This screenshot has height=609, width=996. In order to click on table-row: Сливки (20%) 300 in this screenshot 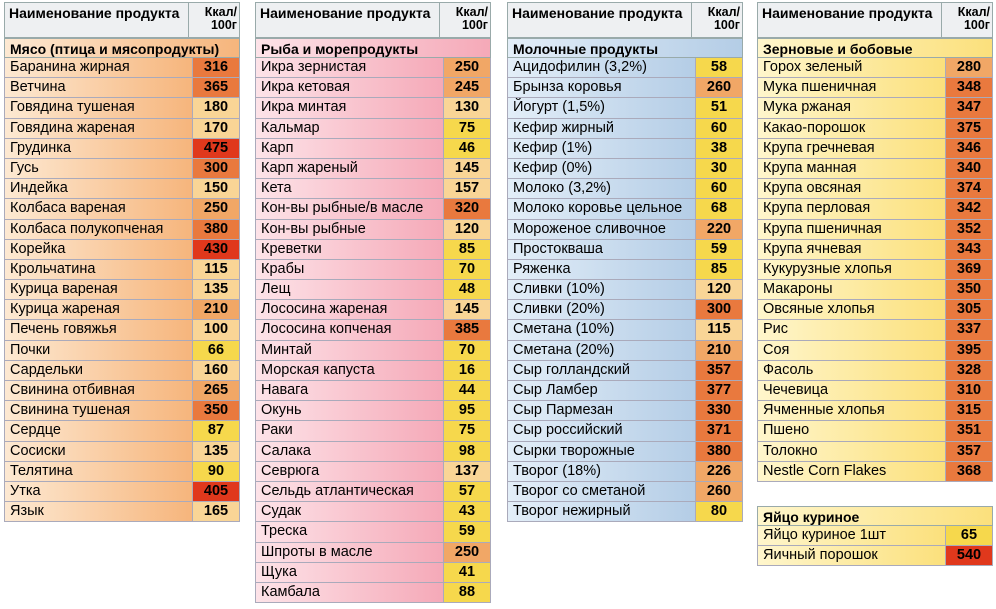, I will do `click(625, 310)`.